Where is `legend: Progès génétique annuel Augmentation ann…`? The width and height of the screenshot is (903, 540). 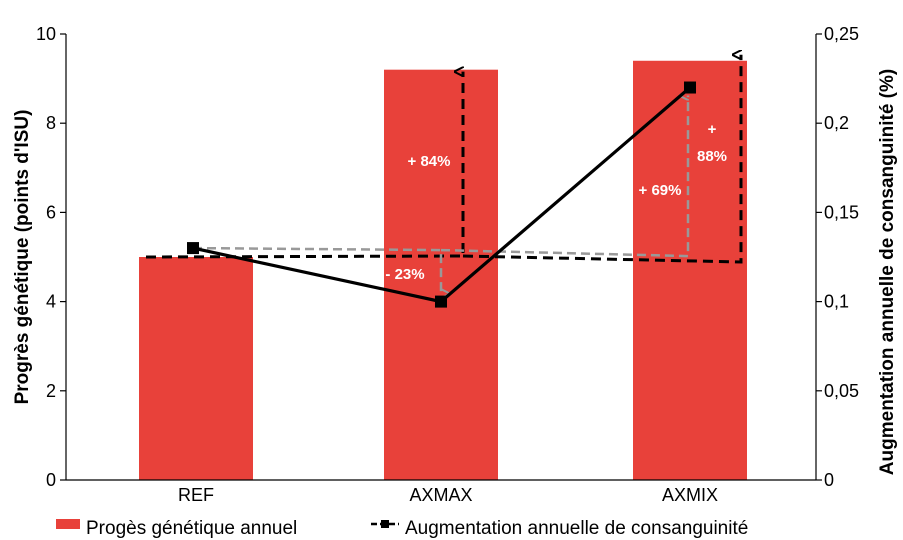 legend: Progès génétique annuel Augmentation ann… is located at coordinates (402, 528).